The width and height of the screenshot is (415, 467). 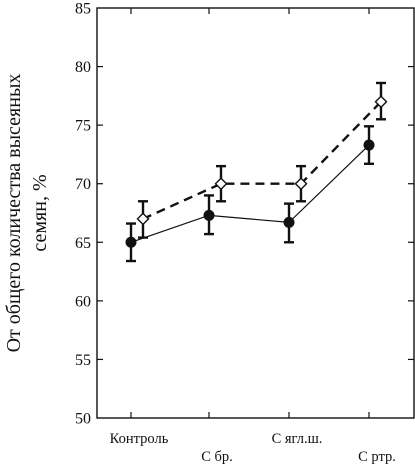 What do you see at coordinates (83, 67) in the screenshot?
I see `y-tick-label: 80` at bounding box center [83, 67].